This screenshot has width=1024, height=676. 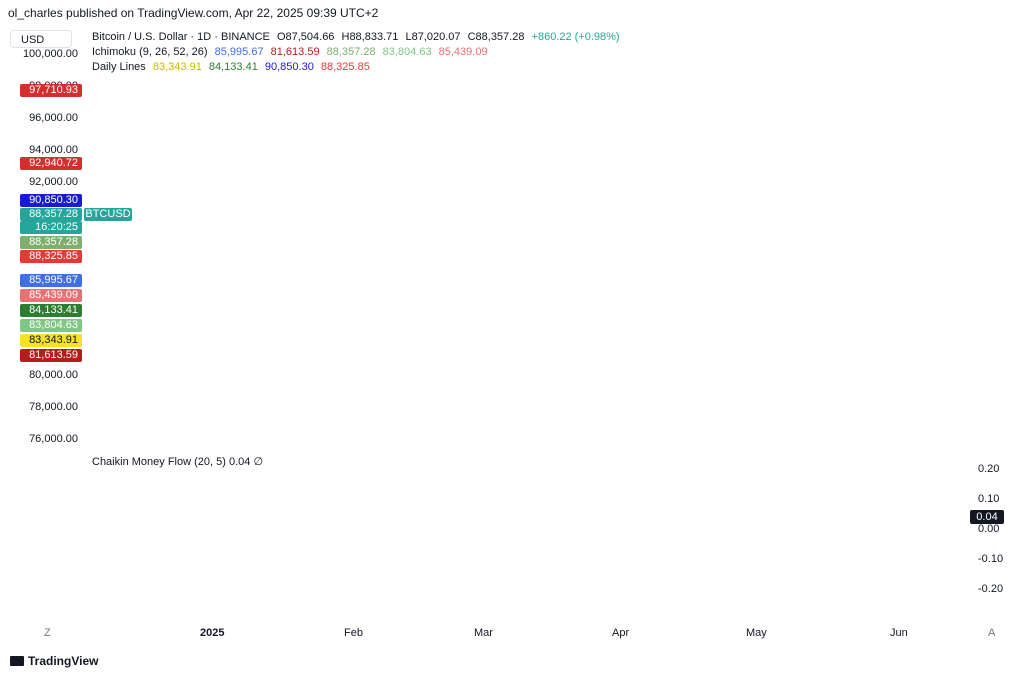 What do you see at coordinates (47, 633) in the screenshot?
I see `timezone-button: Z` at bounding box center [47, 633].